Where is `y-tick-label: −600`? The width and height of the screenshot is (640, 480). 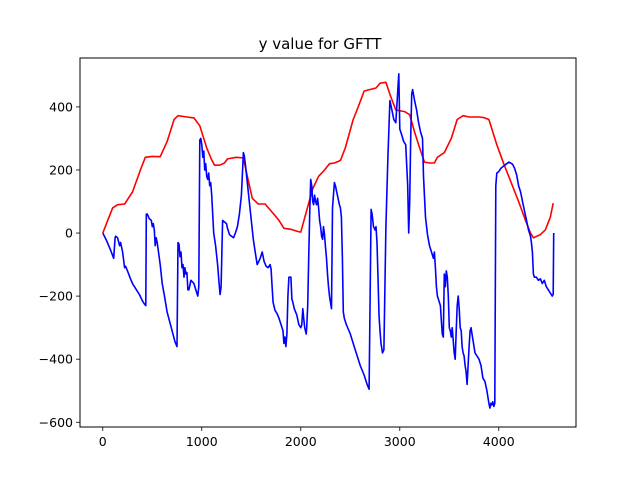 y-tick-label: −600 is located at coordinates (56, 422).